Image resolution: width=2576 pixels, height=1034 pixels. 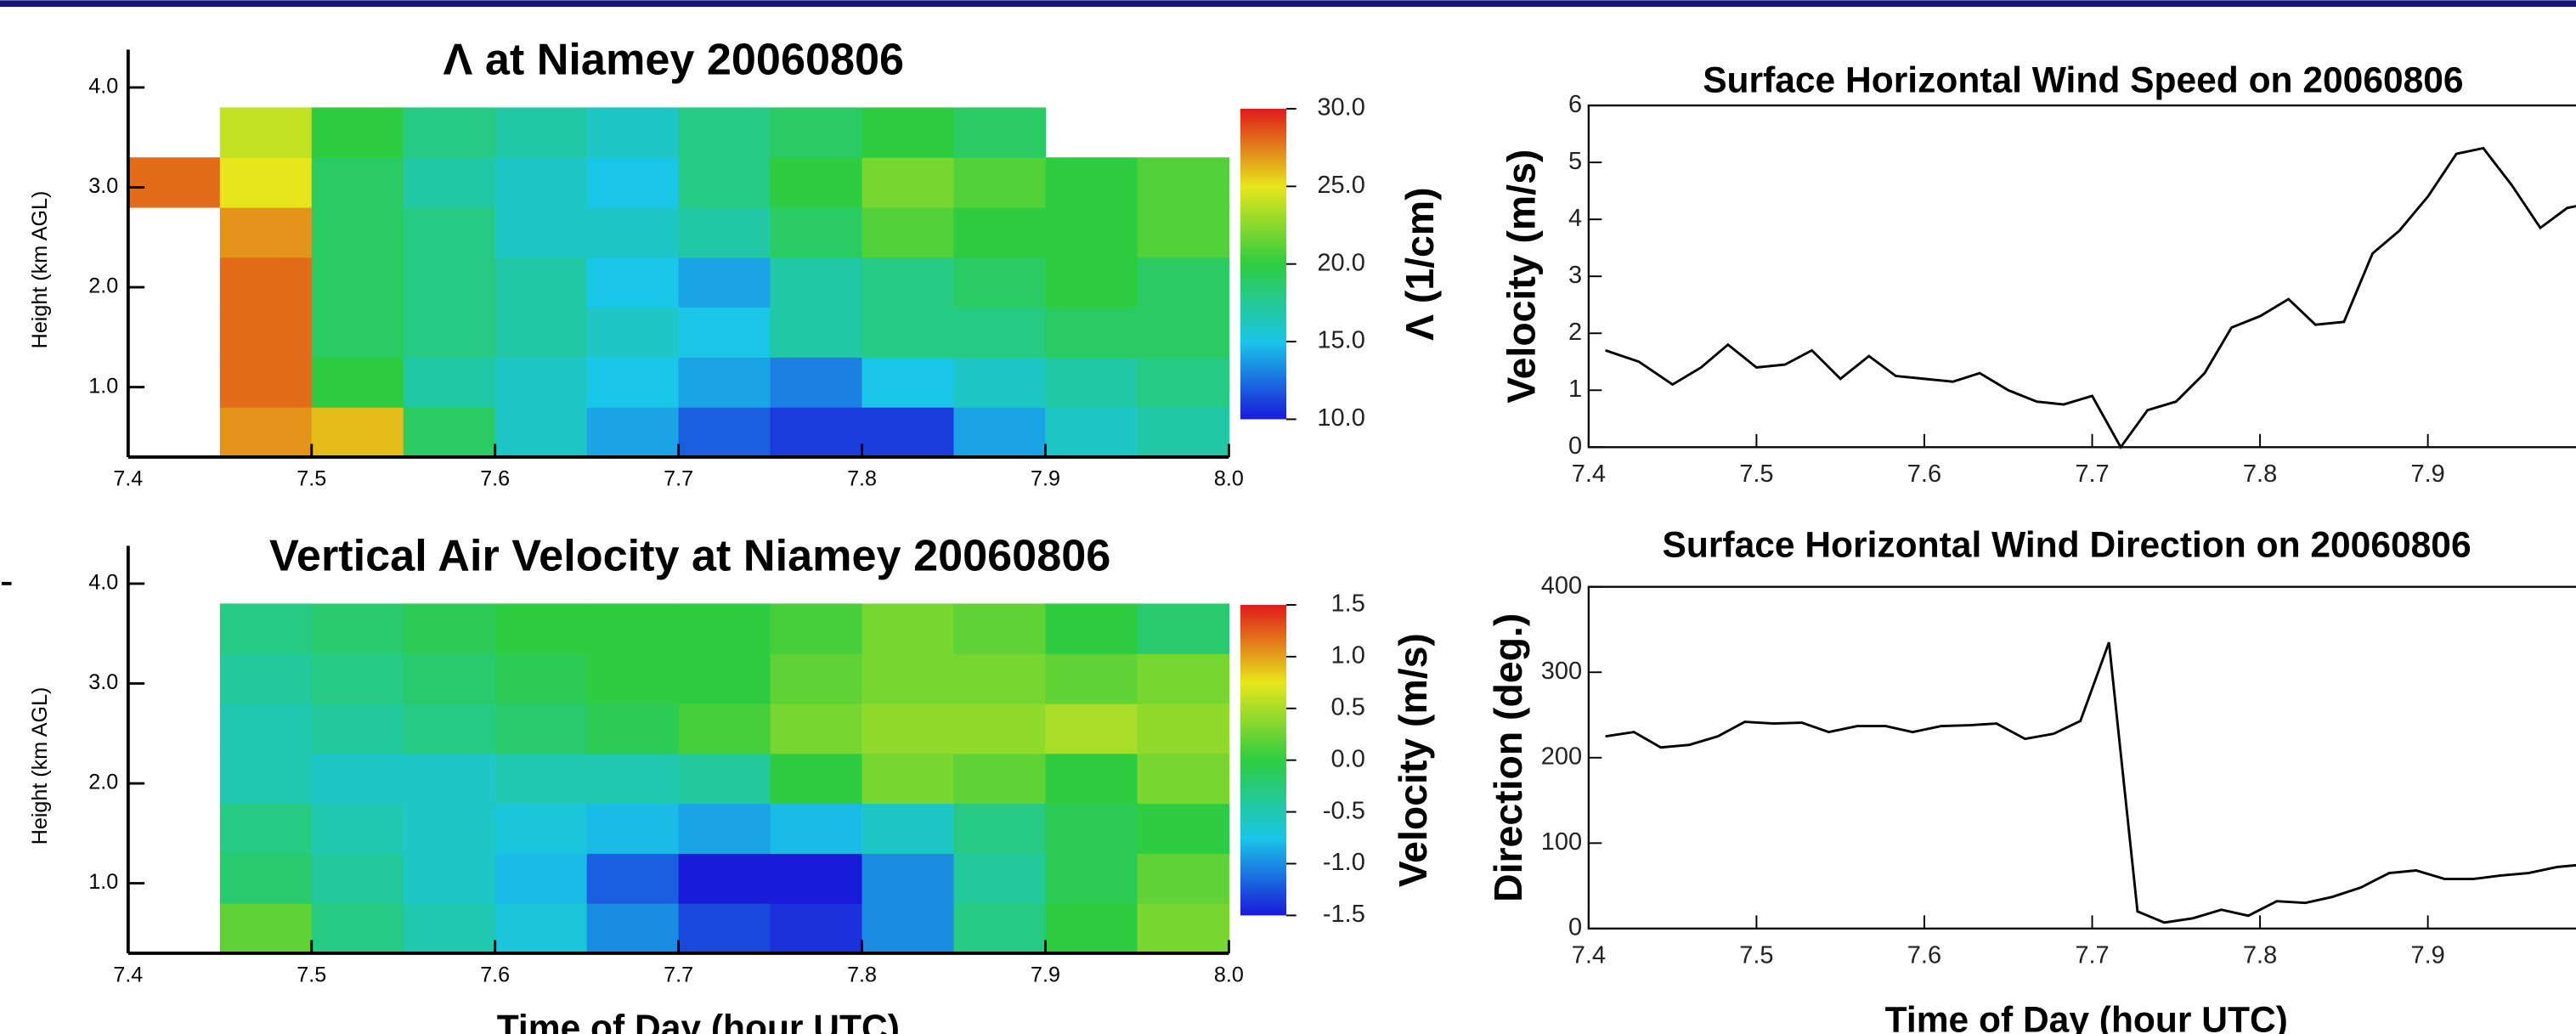 I want to click on colorbar-tick-label: -1.0, so click(x=1344, y=862).